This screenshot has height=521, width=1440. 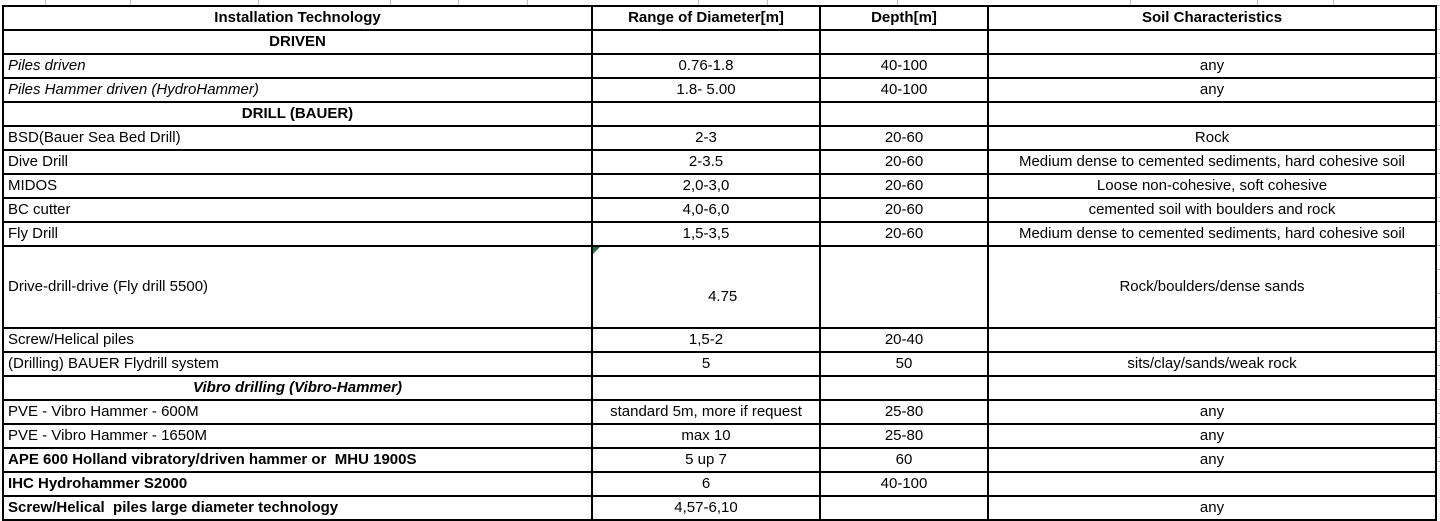 I want to click on cell-diameter: 4,0-6,0, so click(x=706, y=210).